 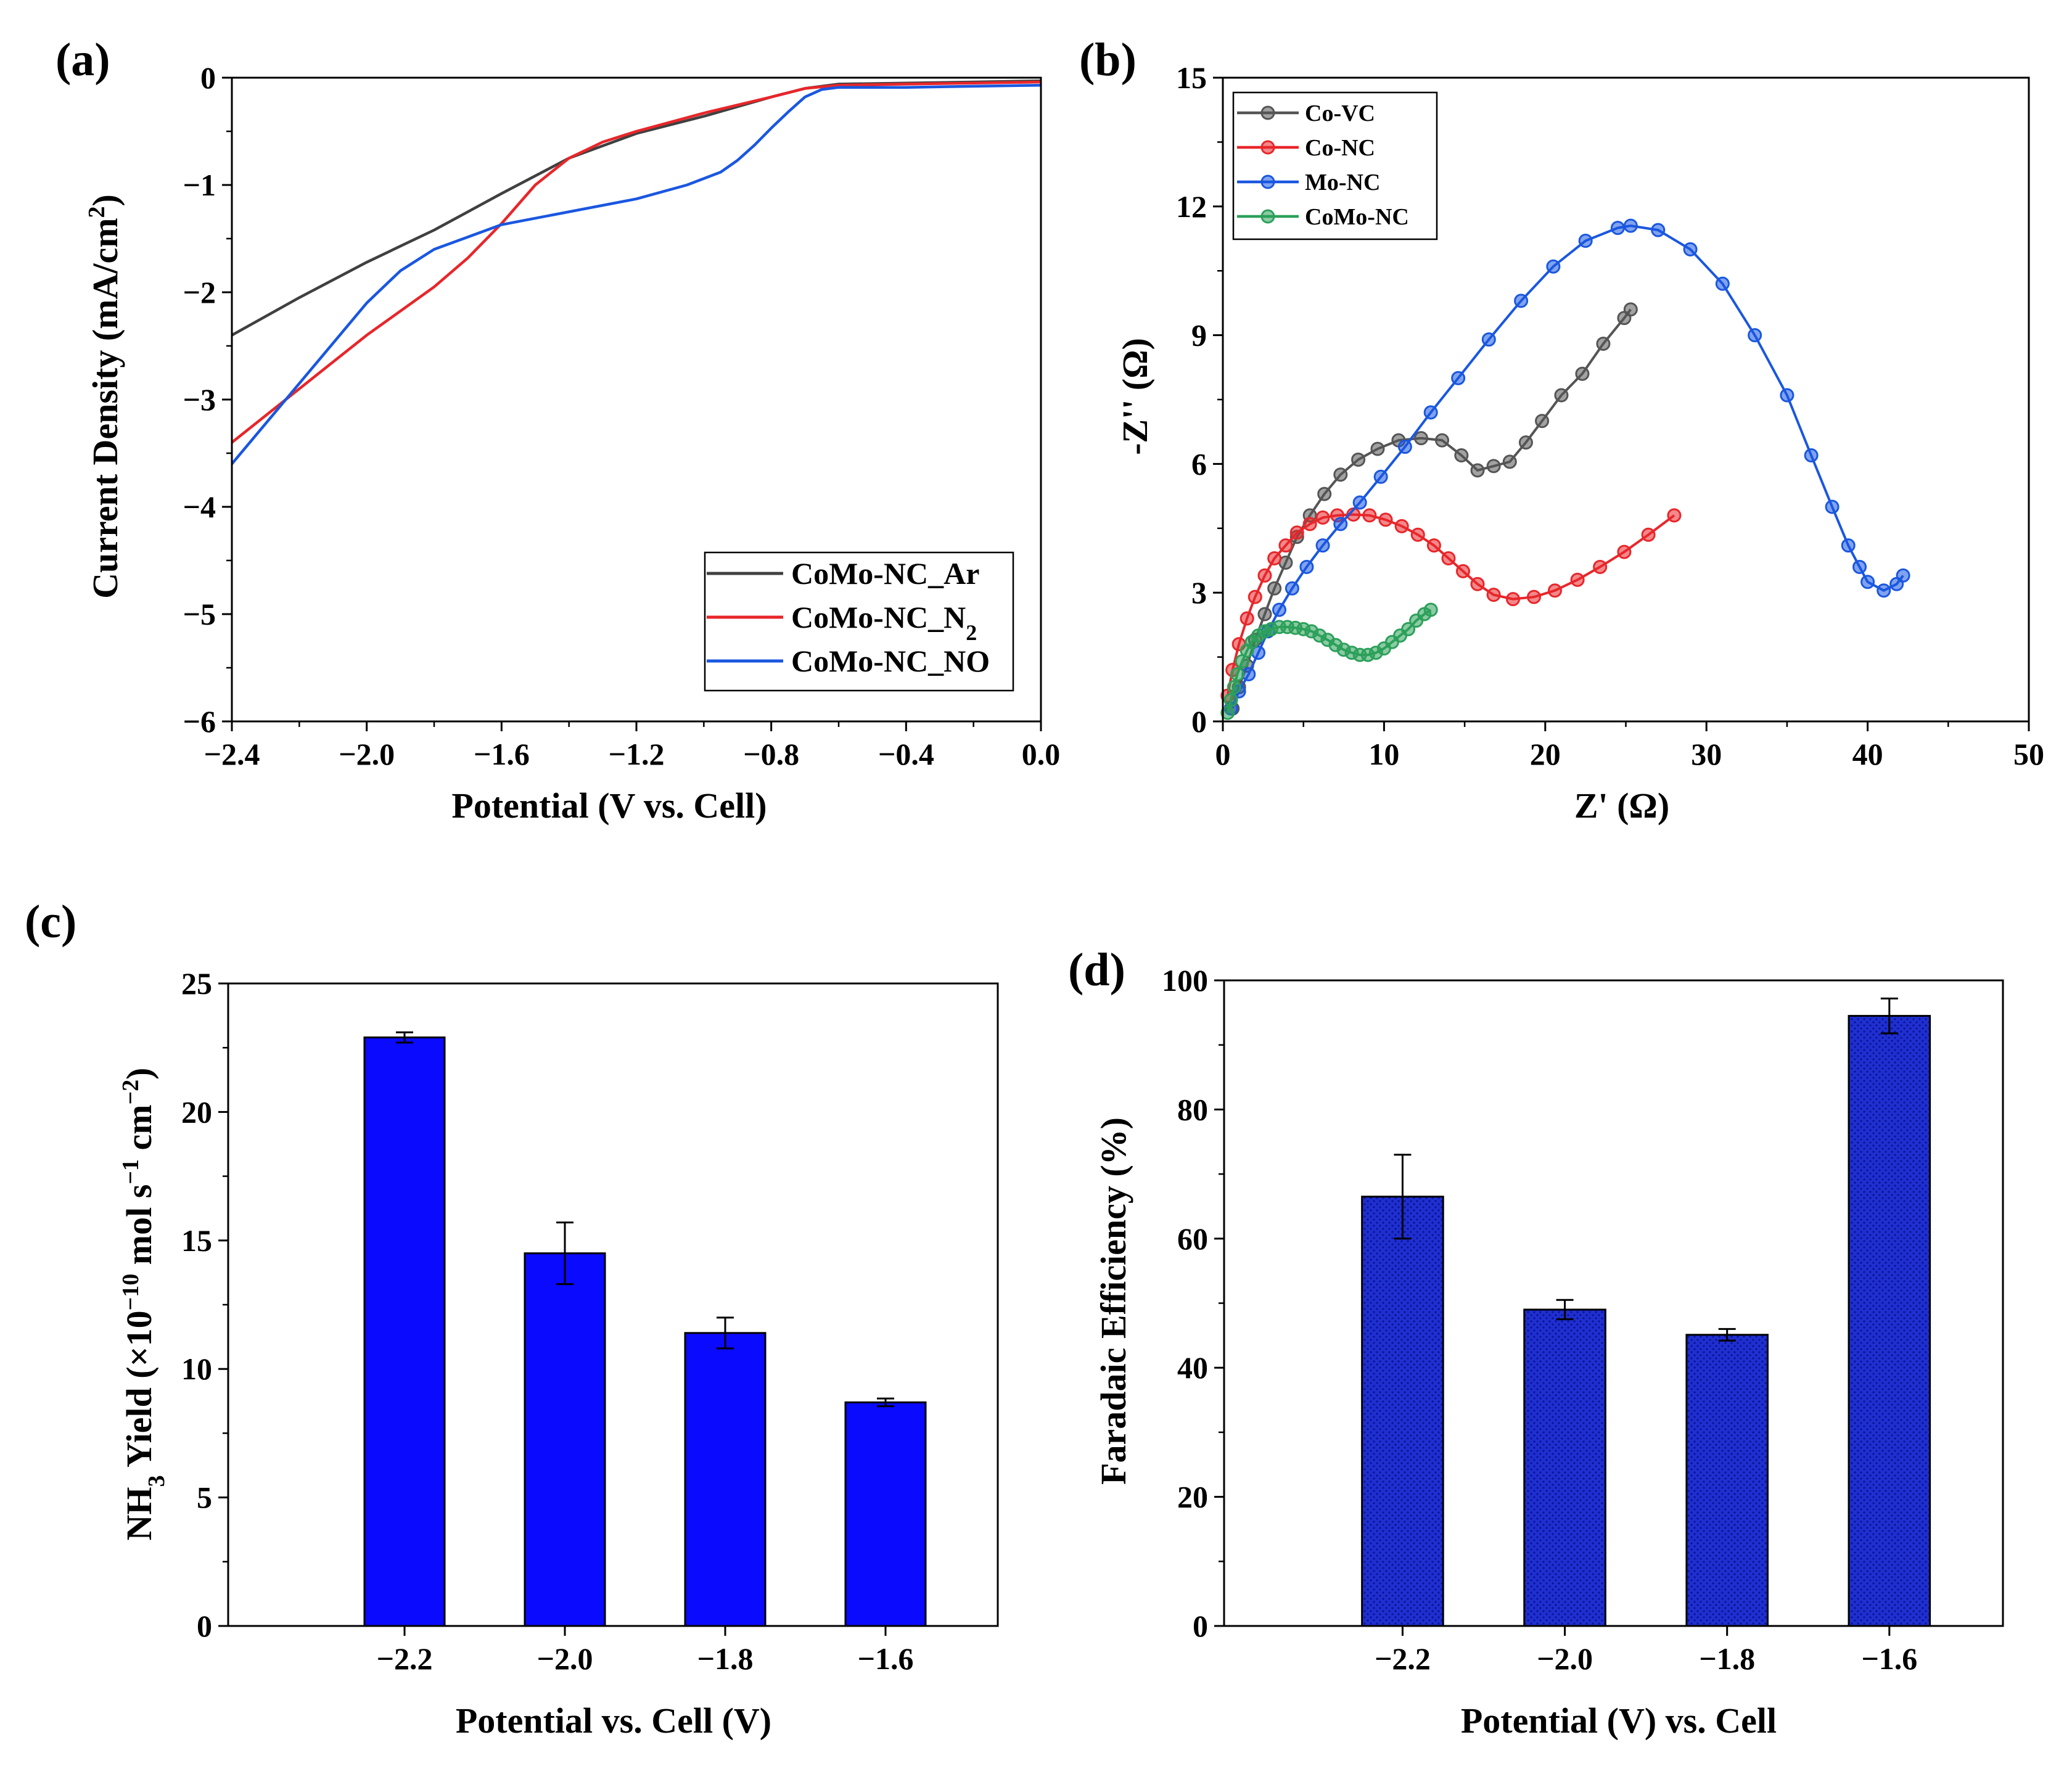 What do you see at coordinates (1199, 336) in the screenshot?
I see `panel-b-y-tick-label: 9` at bounding box center [1199, 336].